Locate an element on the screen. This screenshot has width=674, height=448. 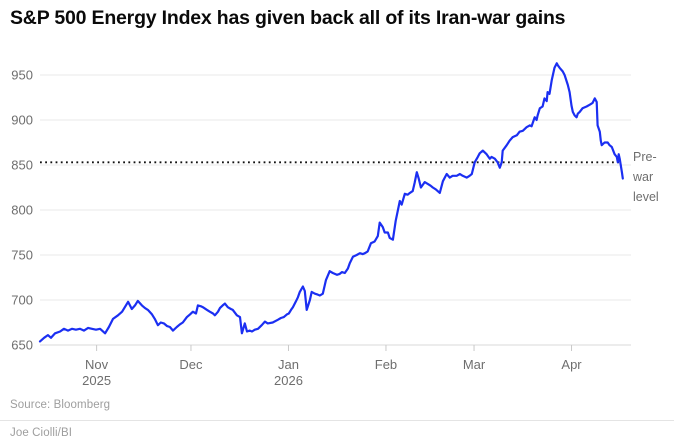
y-tick-label: 950 is located at coordinates (22, 75).